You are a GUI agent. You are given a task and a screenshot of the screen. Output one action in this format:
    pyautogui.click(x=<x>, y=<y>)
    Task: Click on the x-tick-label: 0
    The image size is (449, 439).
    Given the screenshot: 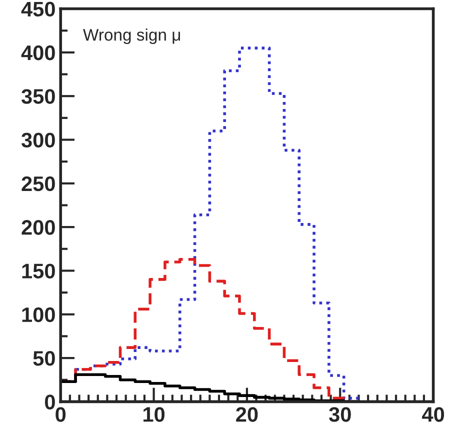 What is the action you would take?
    pyautogui.click(x=61, y=414)
    